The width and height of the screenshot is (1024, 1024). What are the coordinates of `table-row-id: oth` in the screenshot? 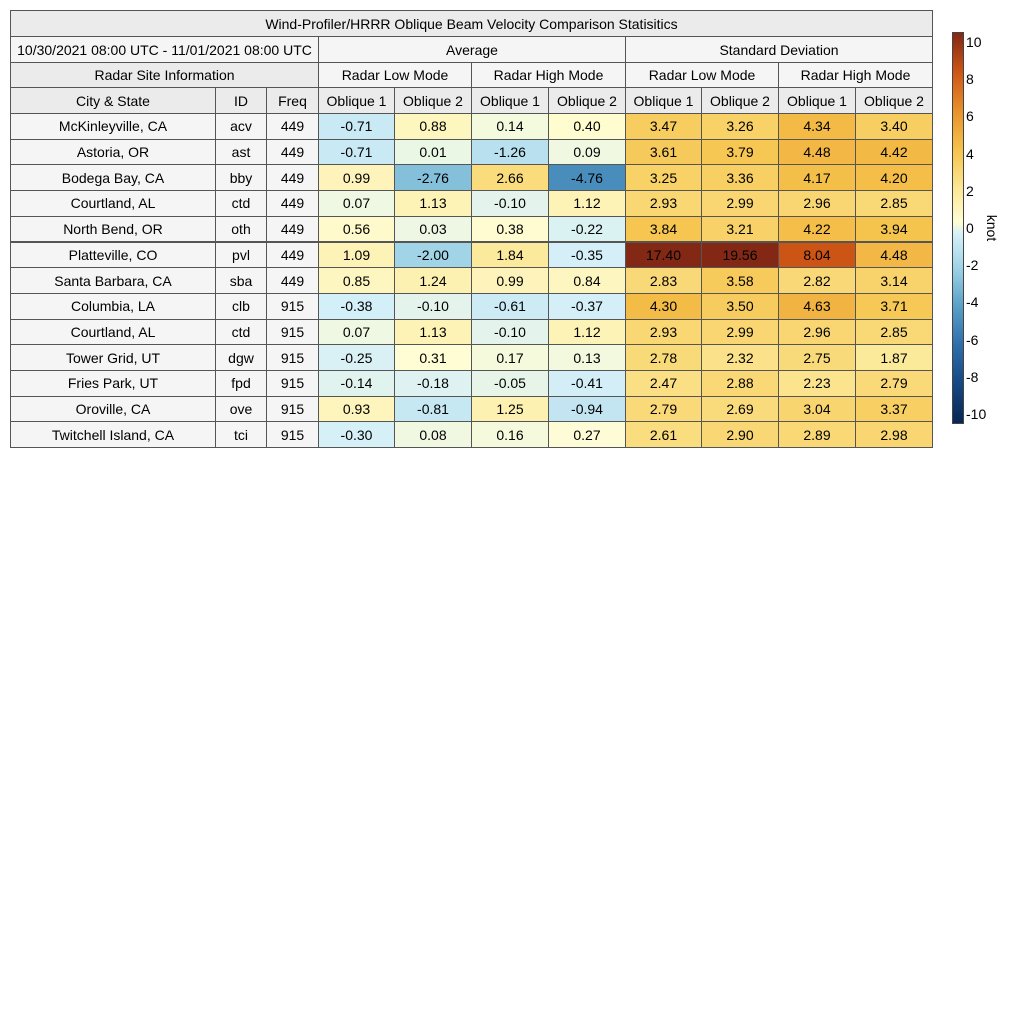 It's located at (241, 229).